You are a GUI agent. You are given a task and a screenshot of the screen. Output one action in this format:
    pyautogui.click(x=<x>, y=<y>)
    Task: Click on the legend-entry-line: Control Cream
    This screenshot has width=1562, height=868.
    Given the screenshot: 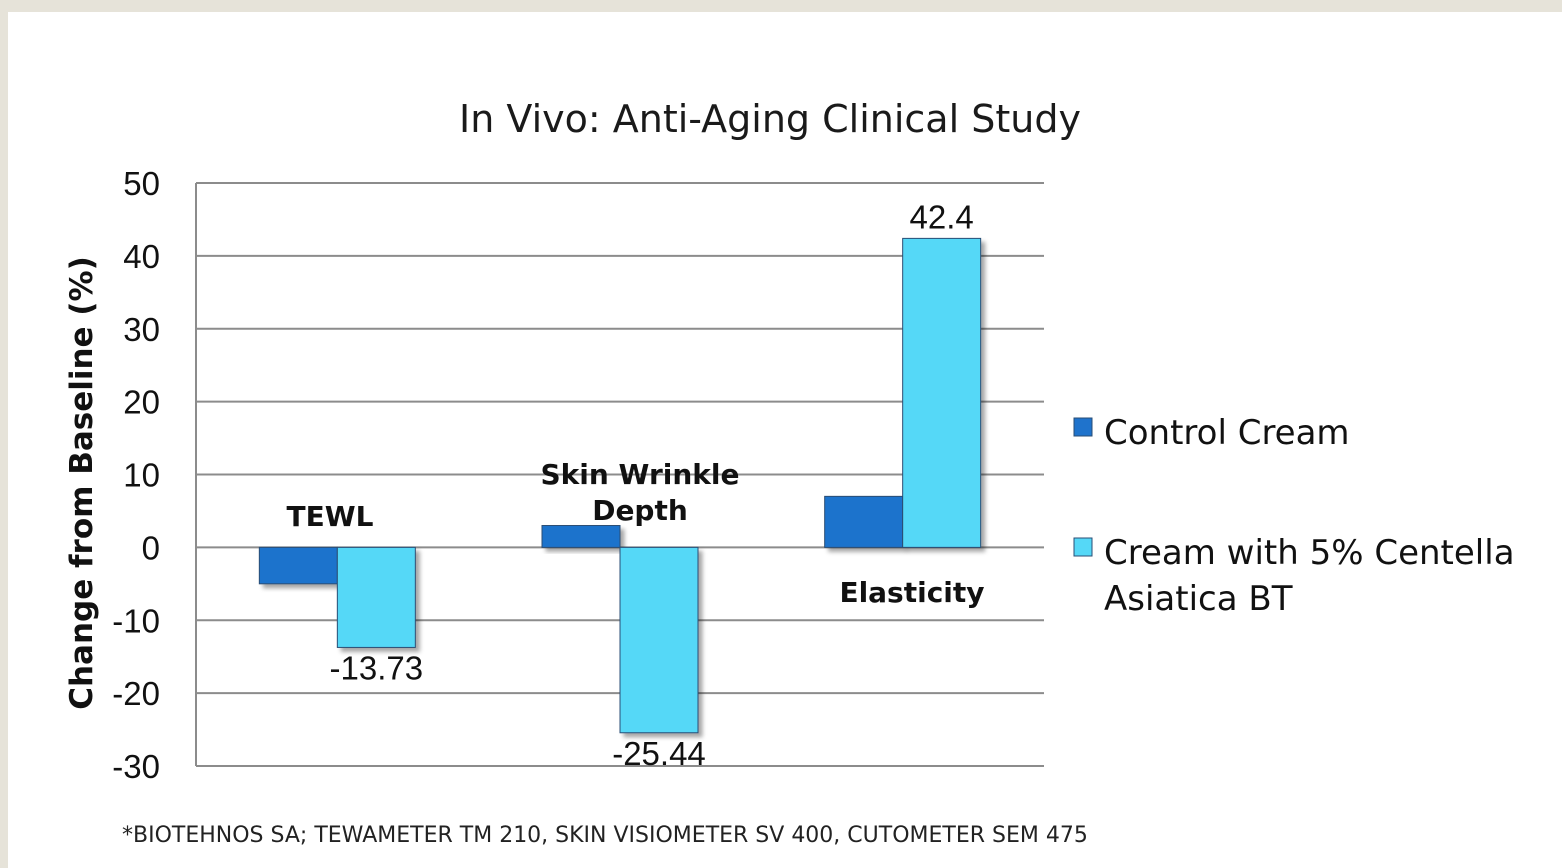 What is the action you would take?
    pyautogui.click(x=1227, y=433)
    